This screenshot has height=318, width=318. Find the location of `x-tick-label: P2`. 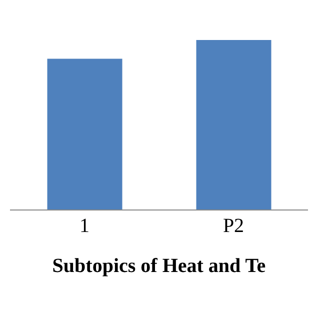

x-tick-label: P2 is located at coordinates (233, 226).